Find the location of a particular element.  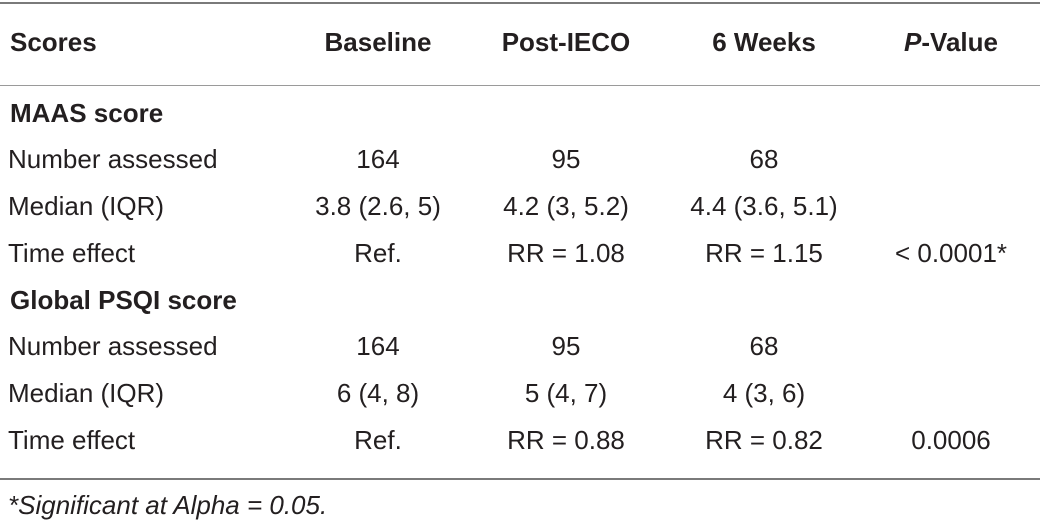

header-rule is located at coordinates (520, 85).